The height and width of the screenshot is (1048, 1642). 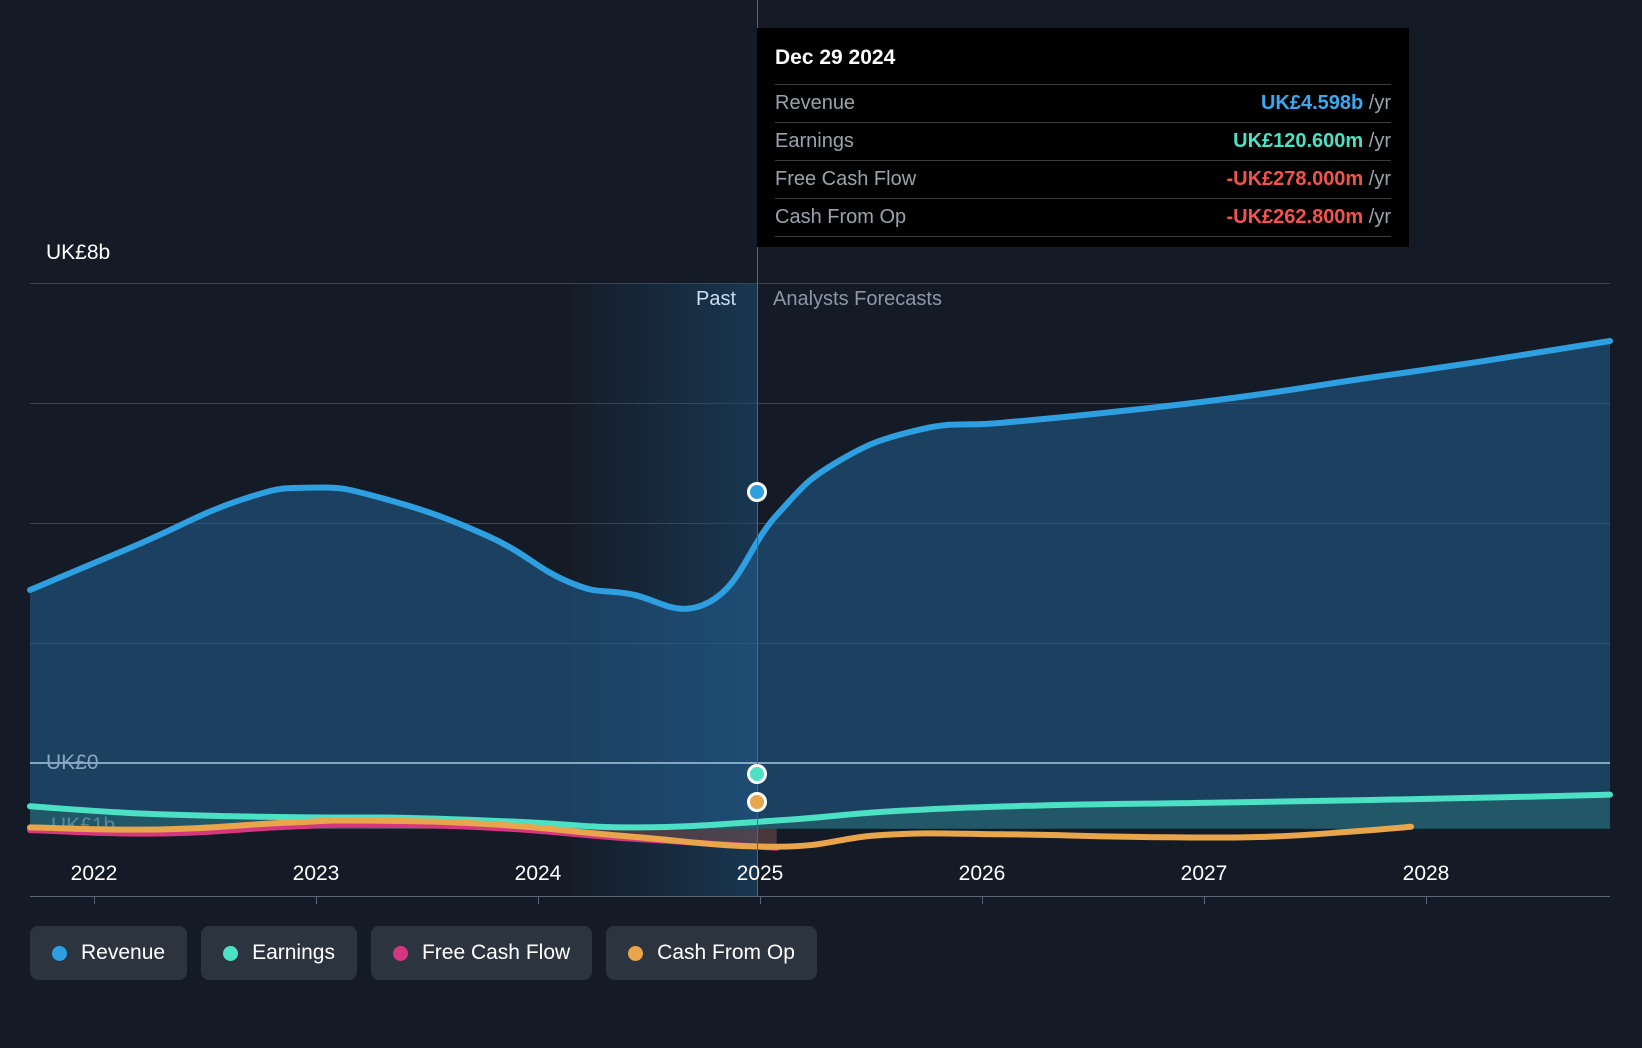 What do you see at coordinates (917, 104) in the screenshot?
I see `tooltip-metric-label: Revenue` at bounding box center [917, 104].